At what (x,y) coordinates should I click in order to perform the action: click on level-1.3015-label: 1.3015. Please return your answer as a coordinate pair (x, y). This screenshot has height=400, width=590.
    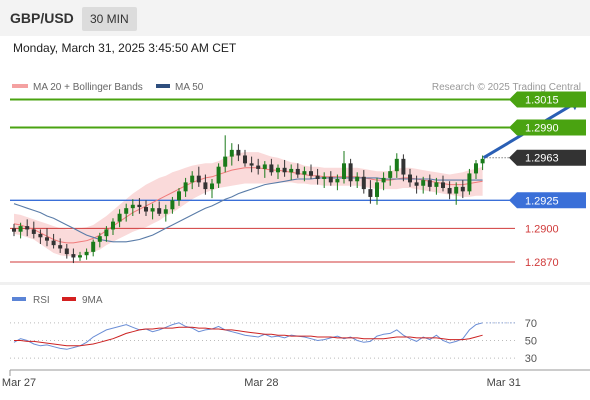
    Looking at the image, I should click on (542, 100).